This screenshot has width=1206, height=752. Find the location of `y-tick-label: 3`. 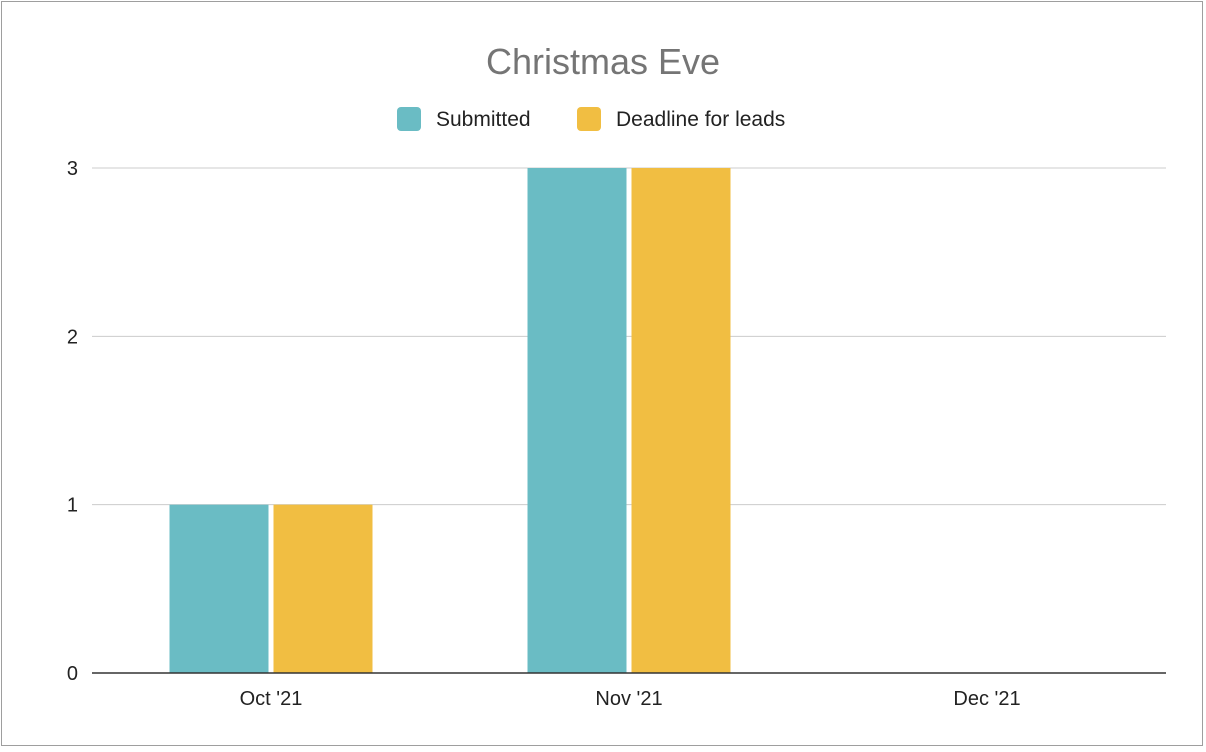

y-tick-label: 3 is located at coordinates (72, 169).